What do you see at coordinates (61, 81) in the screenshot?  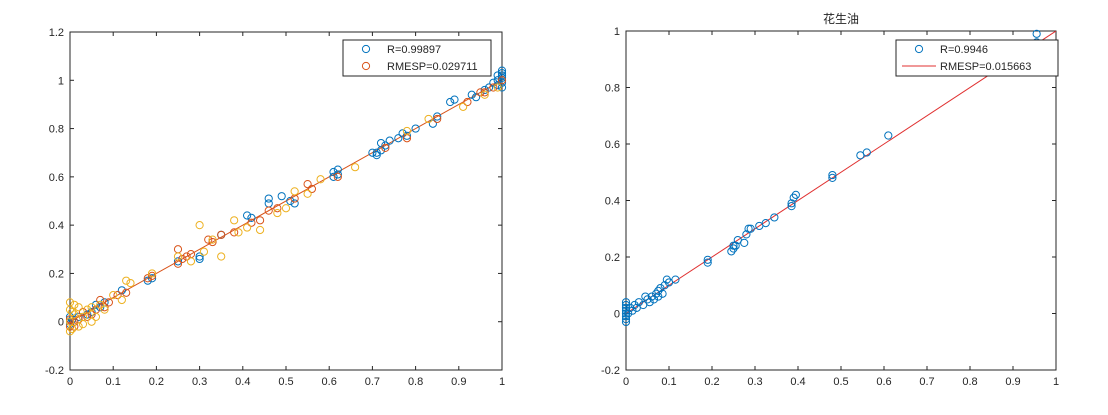 I see `y-tick-label: 1` at bounding box center [61, 81].